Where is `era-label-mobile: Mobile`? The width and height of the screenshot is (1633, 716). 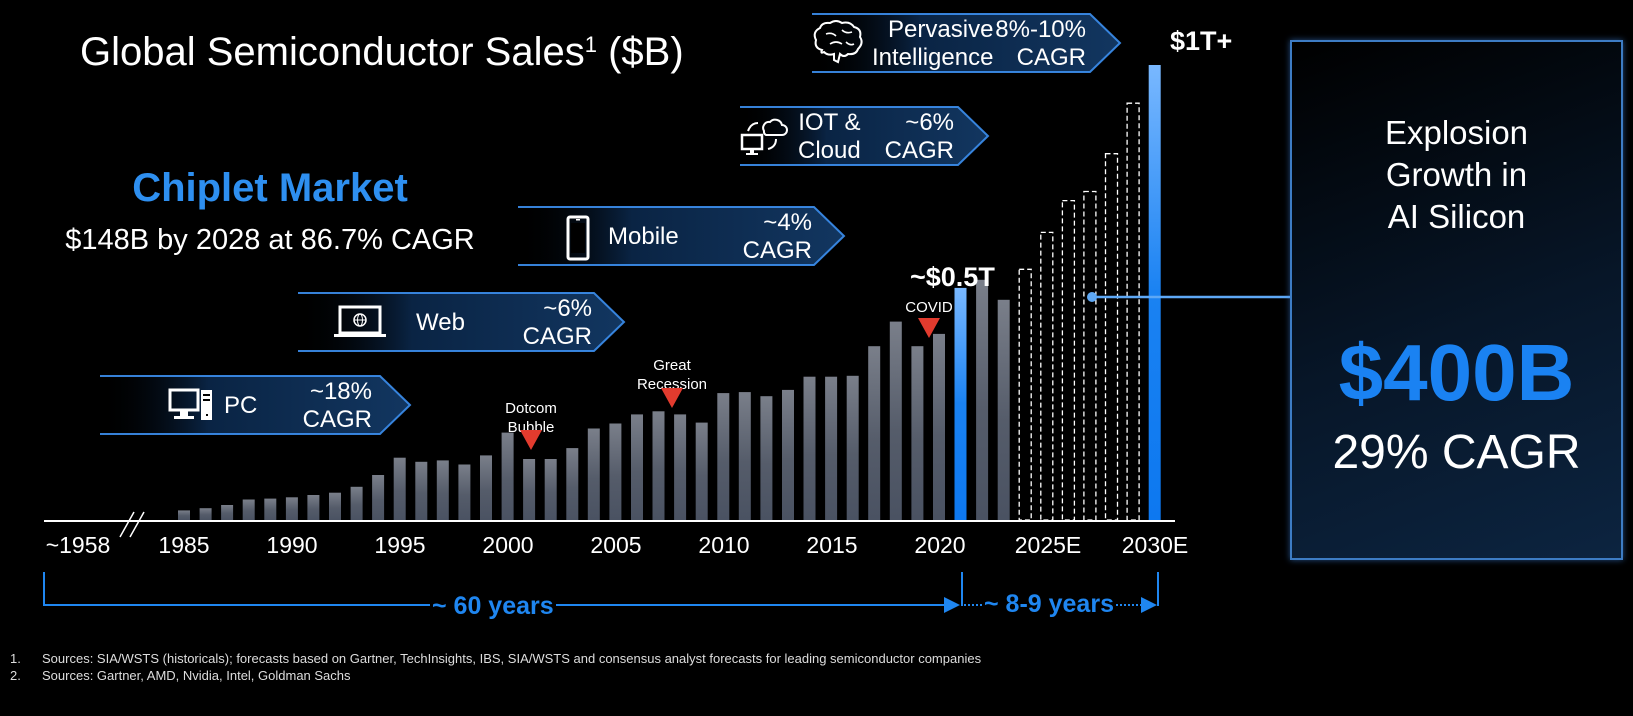
era-label-mobile: Mobile is located at coordinates (643, 236).